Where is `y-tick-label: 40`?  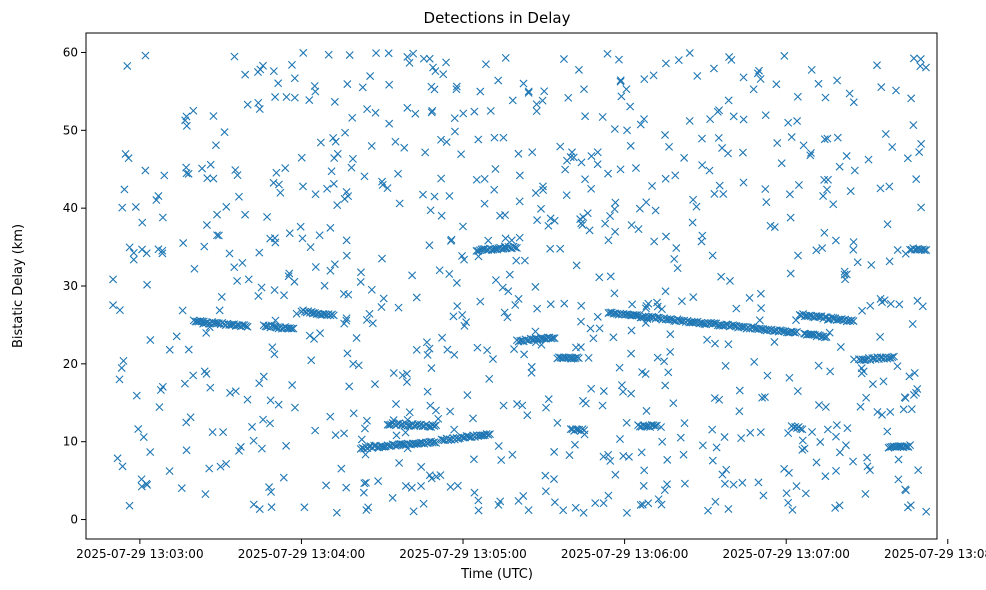 y-tick-label: 40 is located at coordinates (70, 208).